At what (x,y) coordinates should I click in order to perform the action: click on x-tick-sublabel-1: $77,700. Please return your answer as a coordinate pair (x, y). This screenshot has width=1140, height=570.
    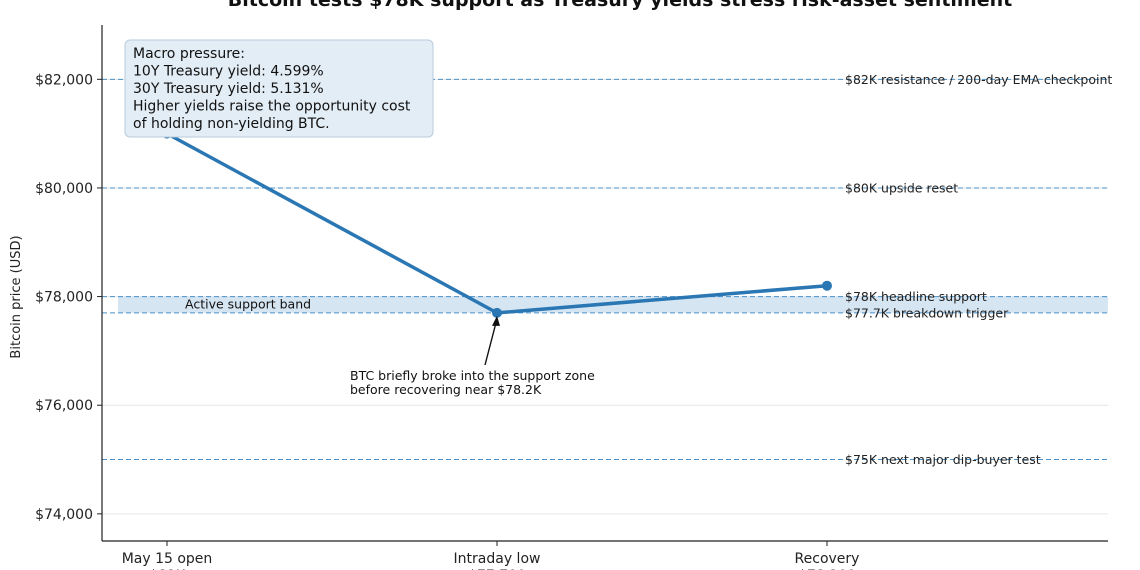
    Looking at the image, I should click on (497, 569).